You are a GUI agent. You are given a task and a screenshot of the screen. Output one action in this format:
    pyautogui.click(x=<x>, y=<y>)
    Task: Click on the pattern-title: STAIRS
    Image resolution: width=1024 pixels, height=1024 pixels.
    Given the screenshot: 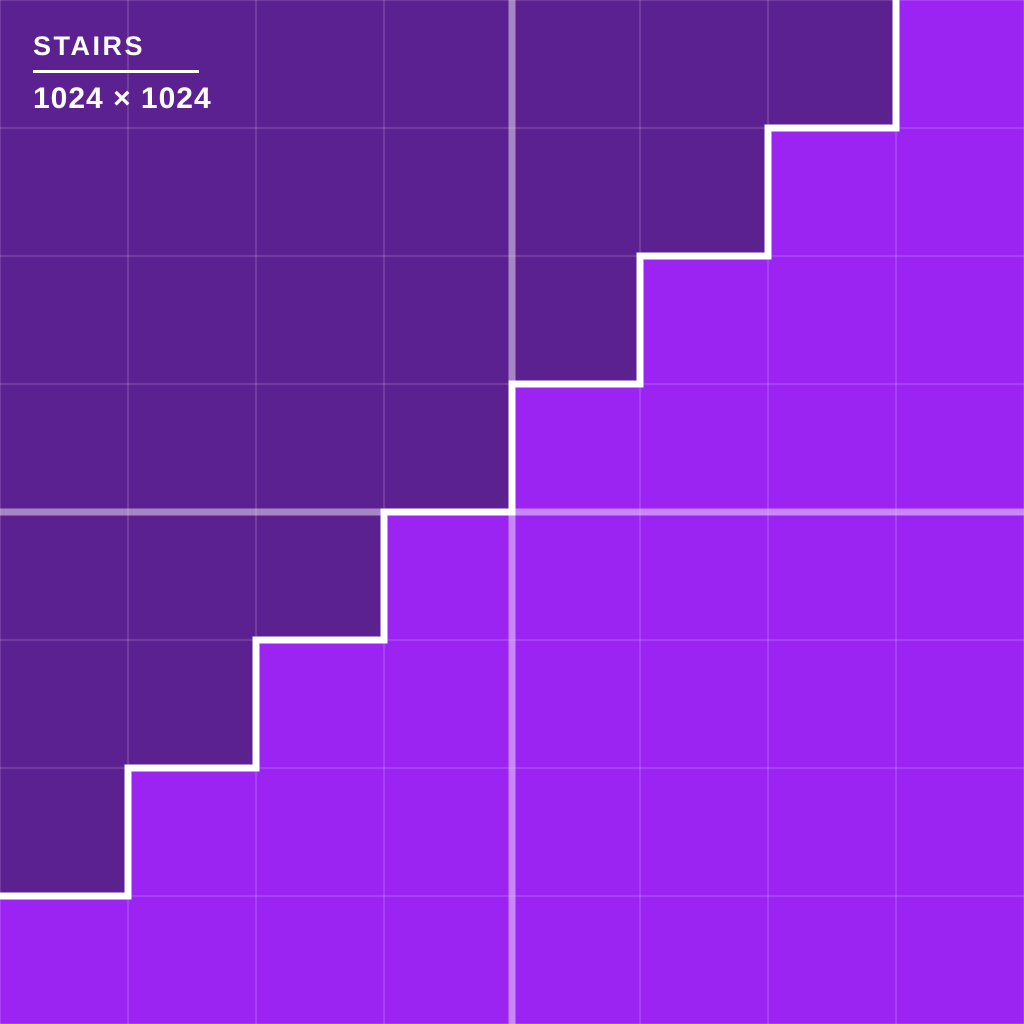 What is the action you would take?
    pyautogui.click(x=89, y=46)
    